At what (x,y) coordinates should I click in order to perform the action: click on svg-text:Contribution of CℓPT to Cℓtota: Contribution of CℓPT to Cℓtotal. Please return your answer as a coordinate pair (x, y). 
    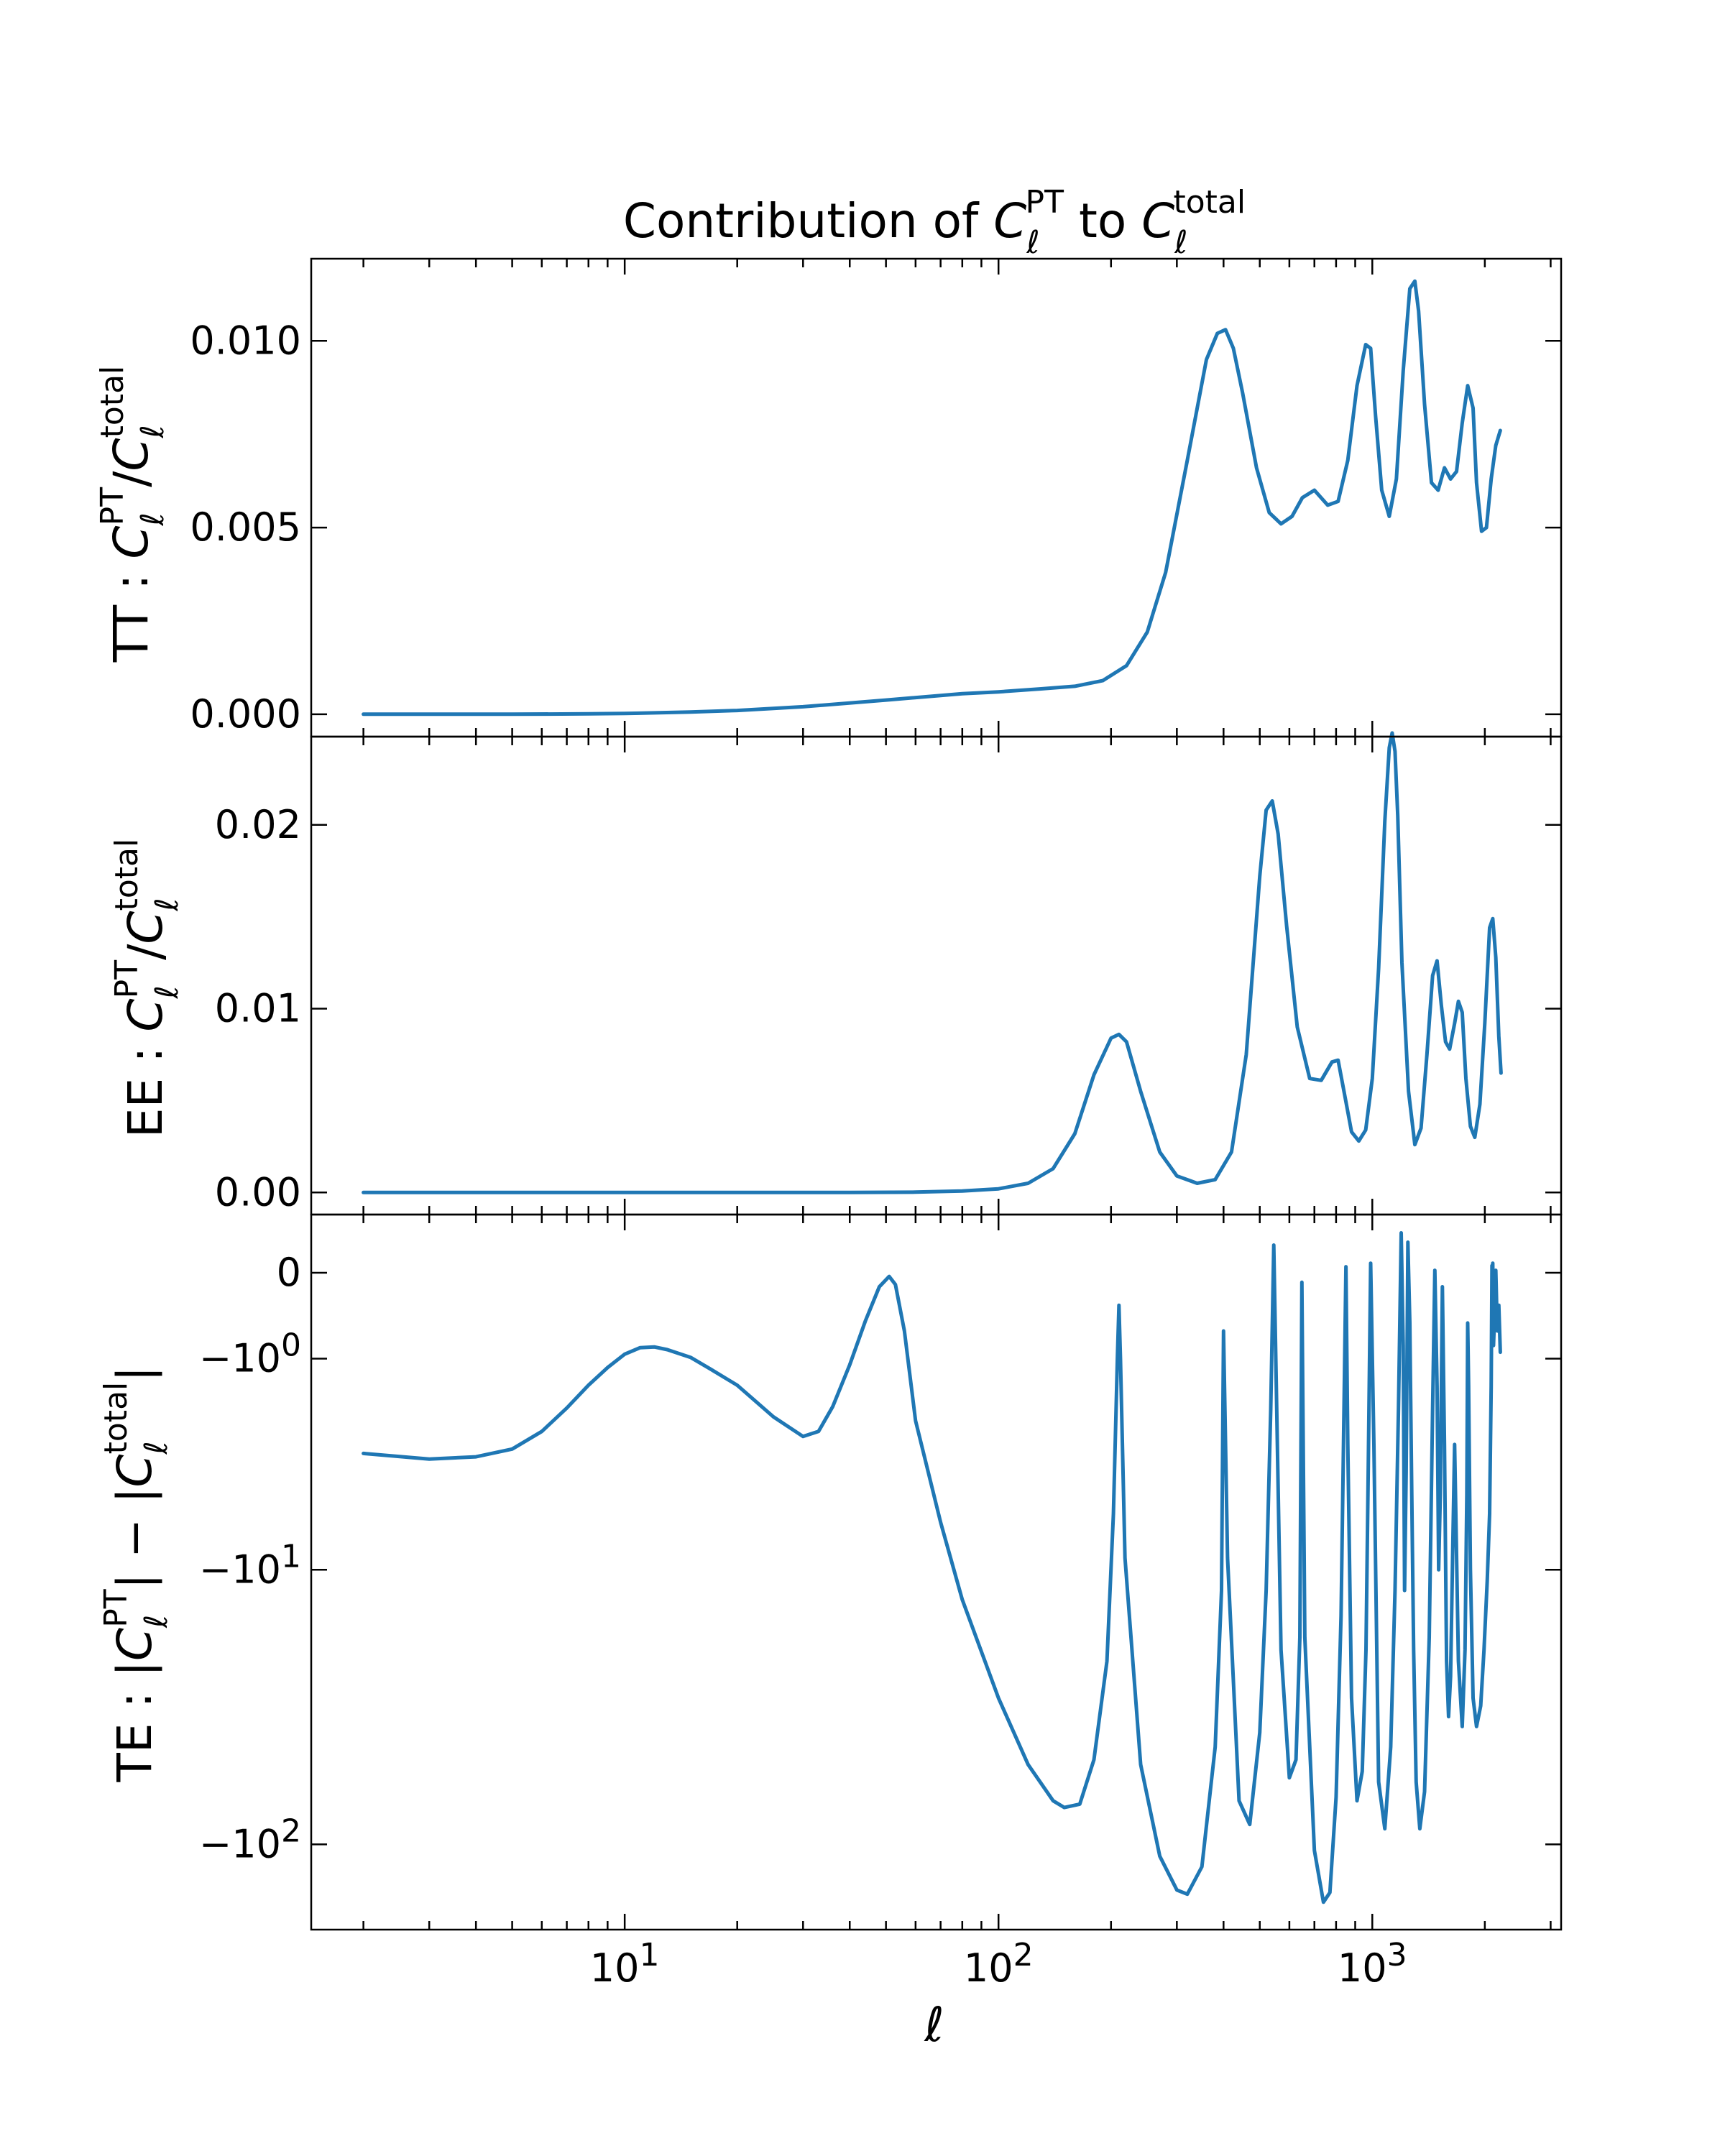
    Looking at the image, I should click on (934, 223).